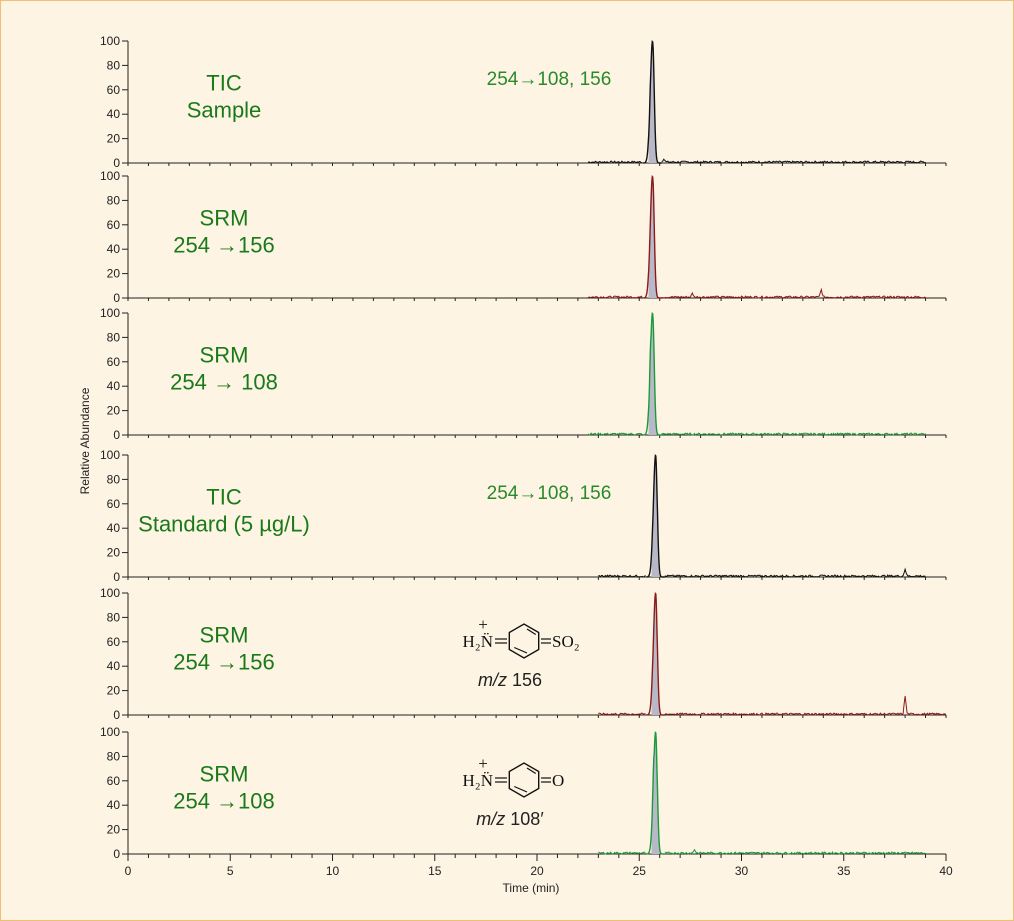  What do you see at coordinates (224, 801) in the screenshot?
I see `panel-label: 254 →108` at bounding box center [224, 801].